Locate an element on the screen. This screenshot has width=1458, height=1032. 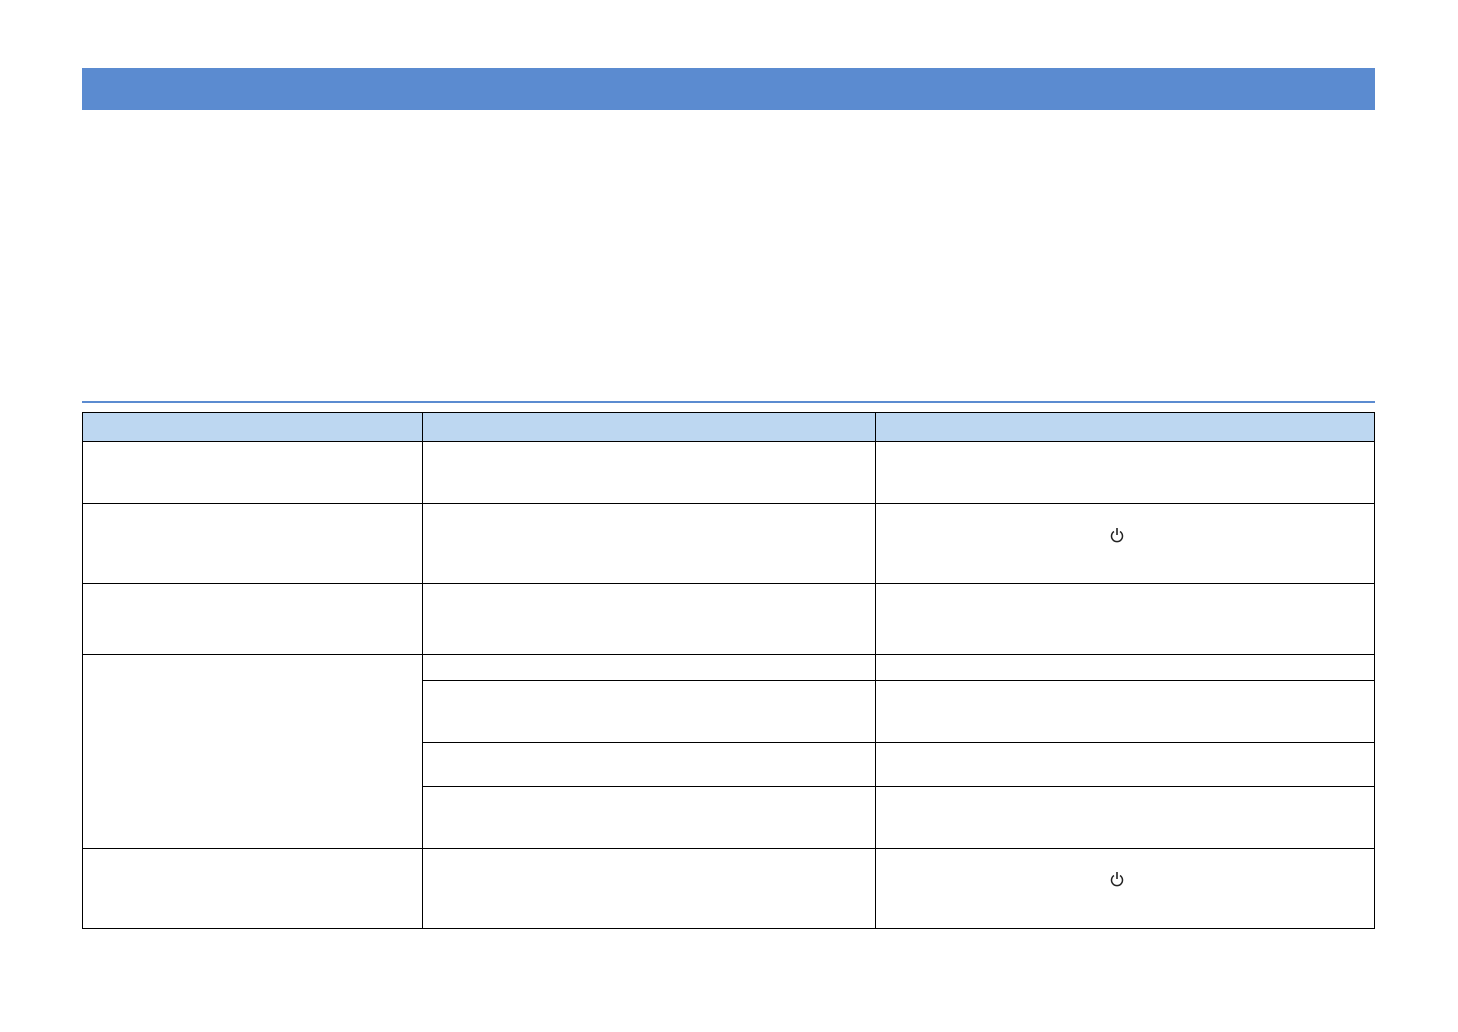
title-bar is located at coordinates (728, 89).